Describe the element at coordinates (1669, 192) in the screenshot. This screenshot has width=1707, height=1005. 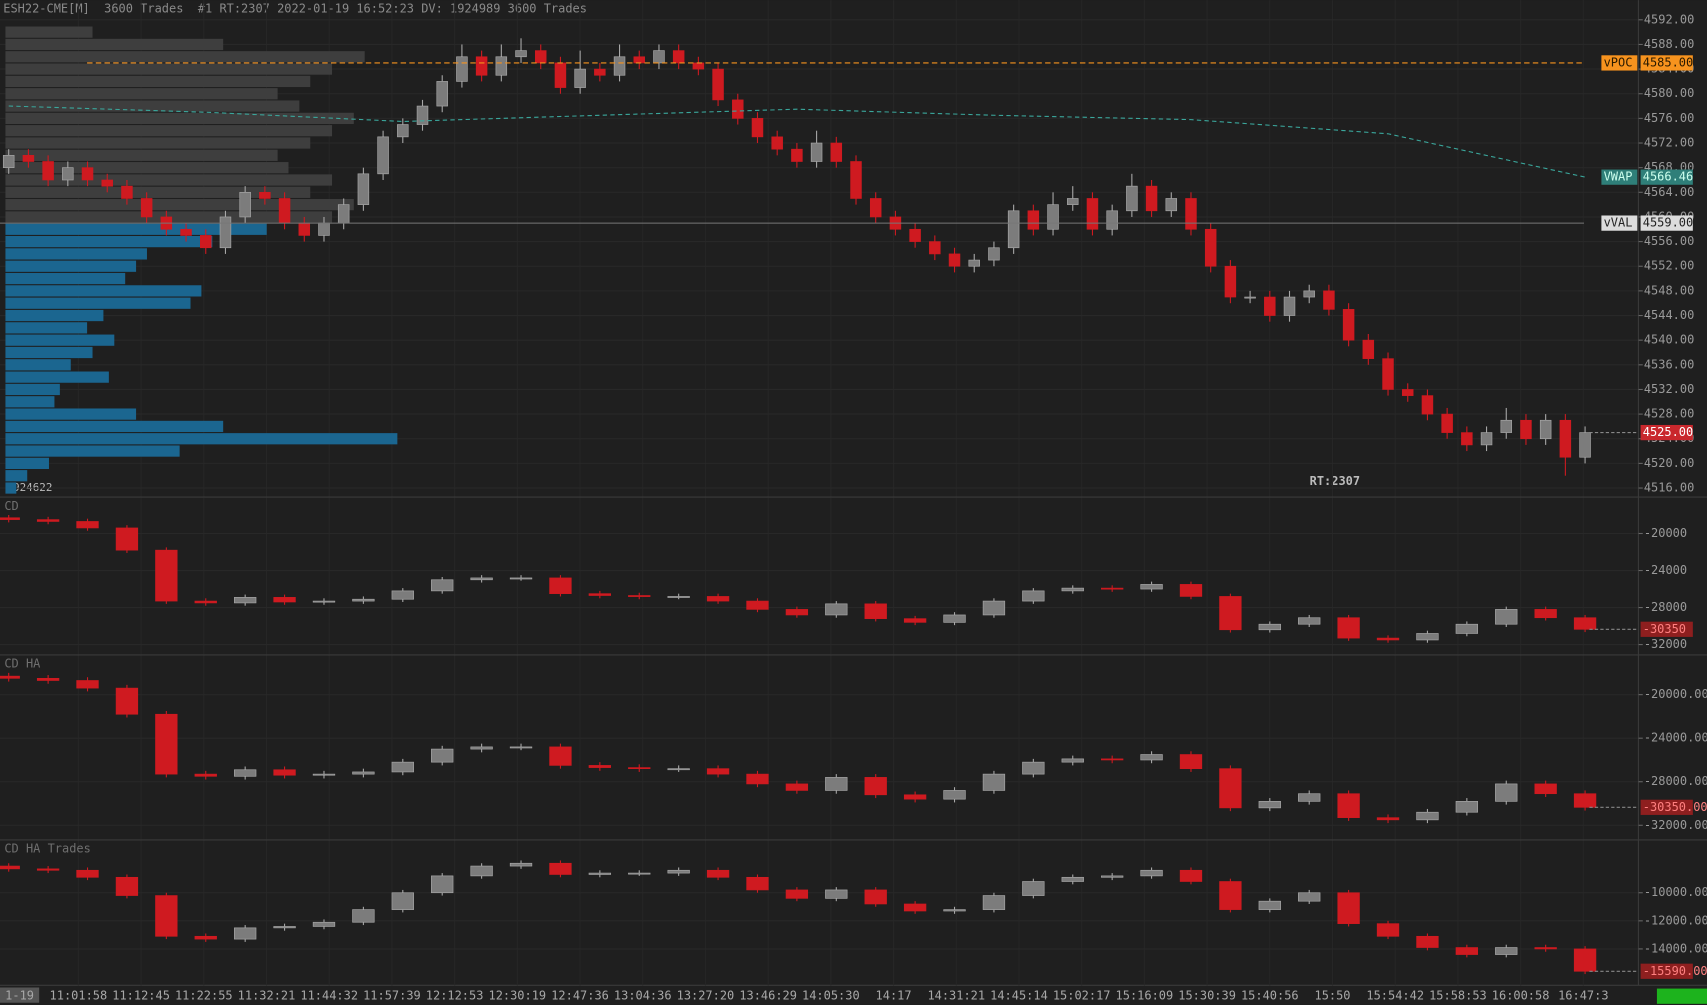
I see `y-tick-label: 4564.00` at that location.